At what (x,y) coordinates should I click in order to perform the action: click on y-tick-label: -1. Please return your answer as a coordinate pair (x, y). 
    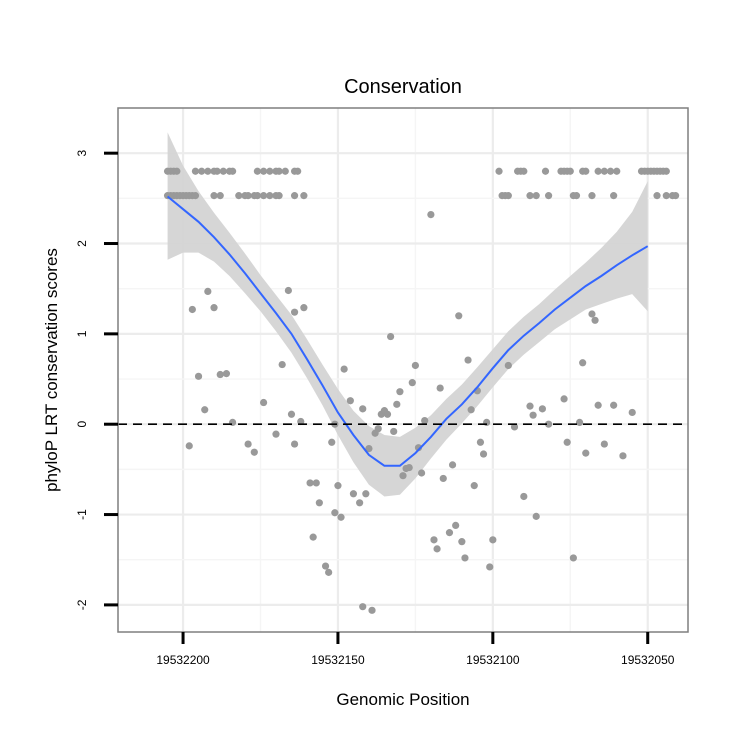
    Looking at the image, I should click on (82, 514).